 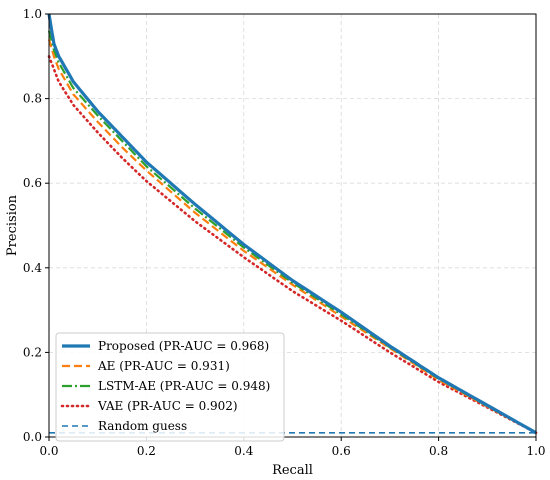 What do you see at coordinates (32, 352) in the screenshot?
I see `y-tick-label: 0.2` at bounding box center [32, 352].